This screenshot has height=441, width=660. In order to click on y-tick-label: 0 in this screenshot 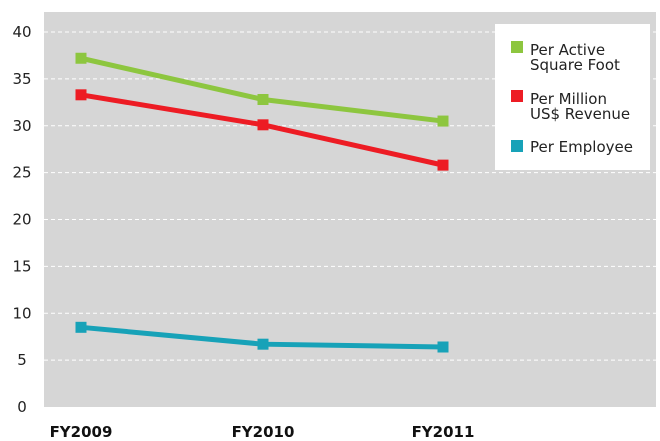, I will do `click(22, 407)`.